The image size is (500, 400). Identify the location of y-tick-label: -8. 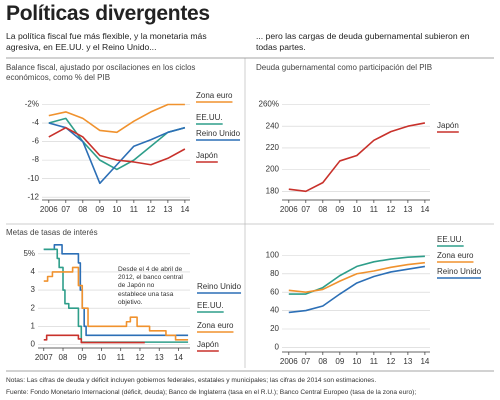
(36, 159).